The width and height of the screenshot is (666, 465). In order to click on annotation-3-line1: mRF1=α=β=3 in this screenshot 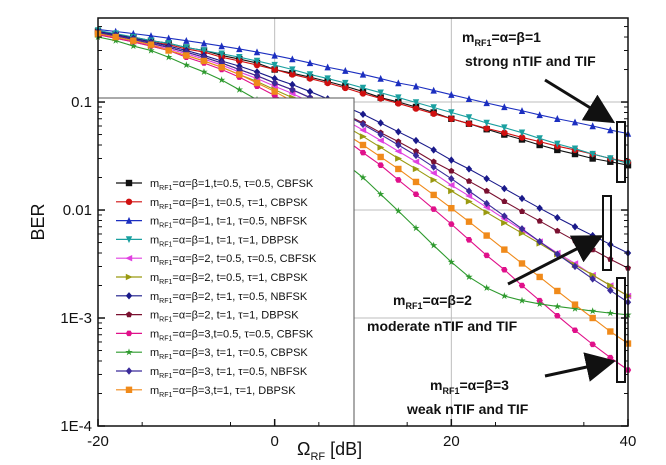, I will do `click(469, 386)`.